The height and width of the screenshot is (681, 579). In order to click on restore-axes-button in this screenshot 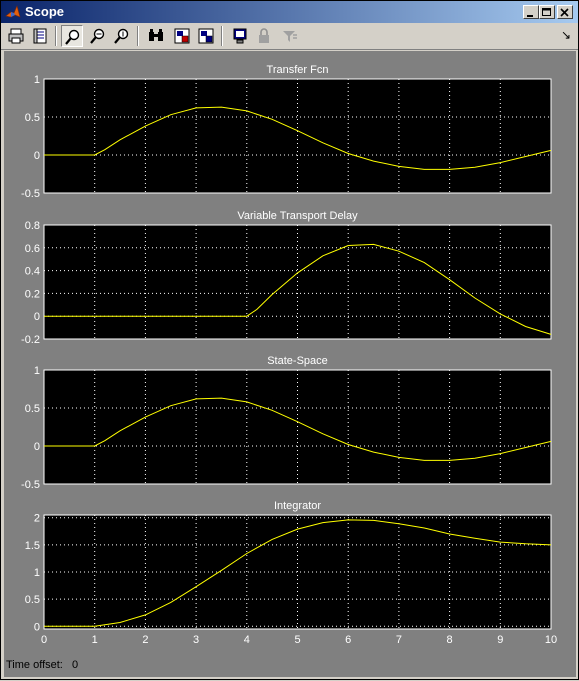, I will do `click(206, 36)`.